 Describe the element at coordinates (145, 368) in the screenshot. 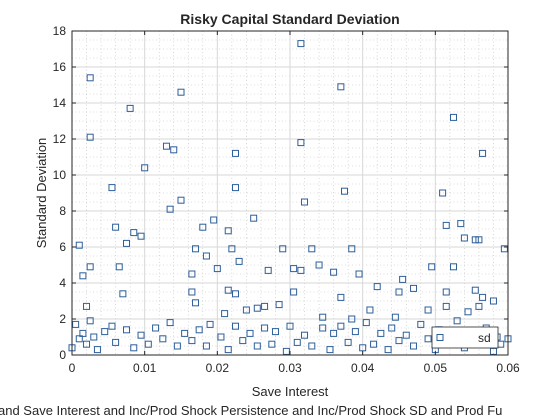

I see `x-tick-label: 0.01` at that location.